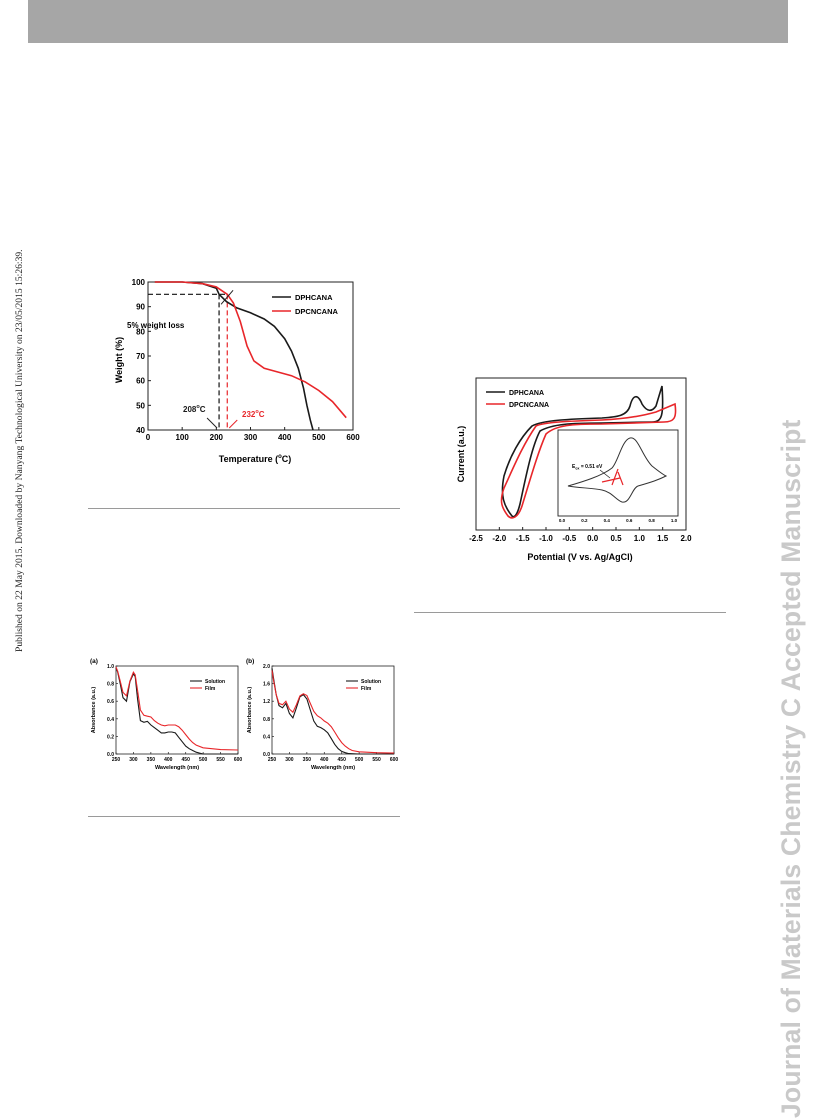 The height and width of the screenshot is (1118, 816). Describe the element at coordinates (593, 538) in the screenshot. I see `cv-xtick-label: 0.0` at that location.